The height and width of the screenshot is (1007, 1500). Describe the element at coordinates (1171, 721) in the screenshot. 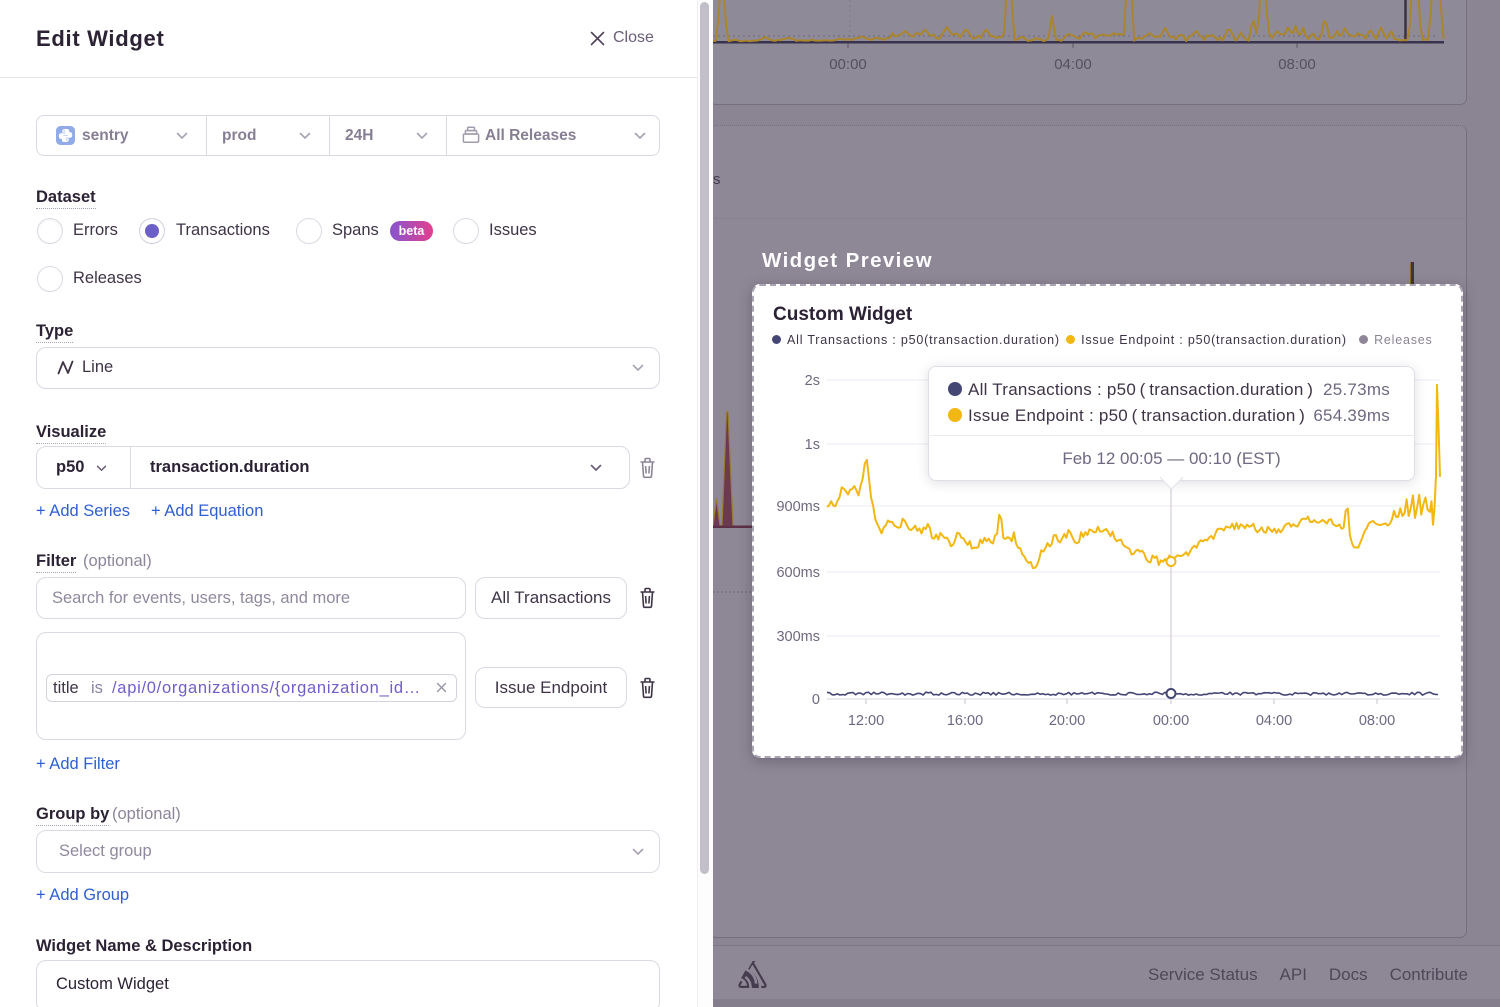

I see `svg-text: 00:00` at that location.